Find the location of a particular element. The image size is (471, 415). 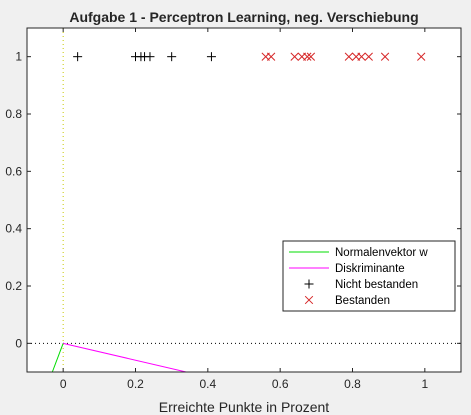

x-tick-label: 0.2 is located at coordinates (135, 384).